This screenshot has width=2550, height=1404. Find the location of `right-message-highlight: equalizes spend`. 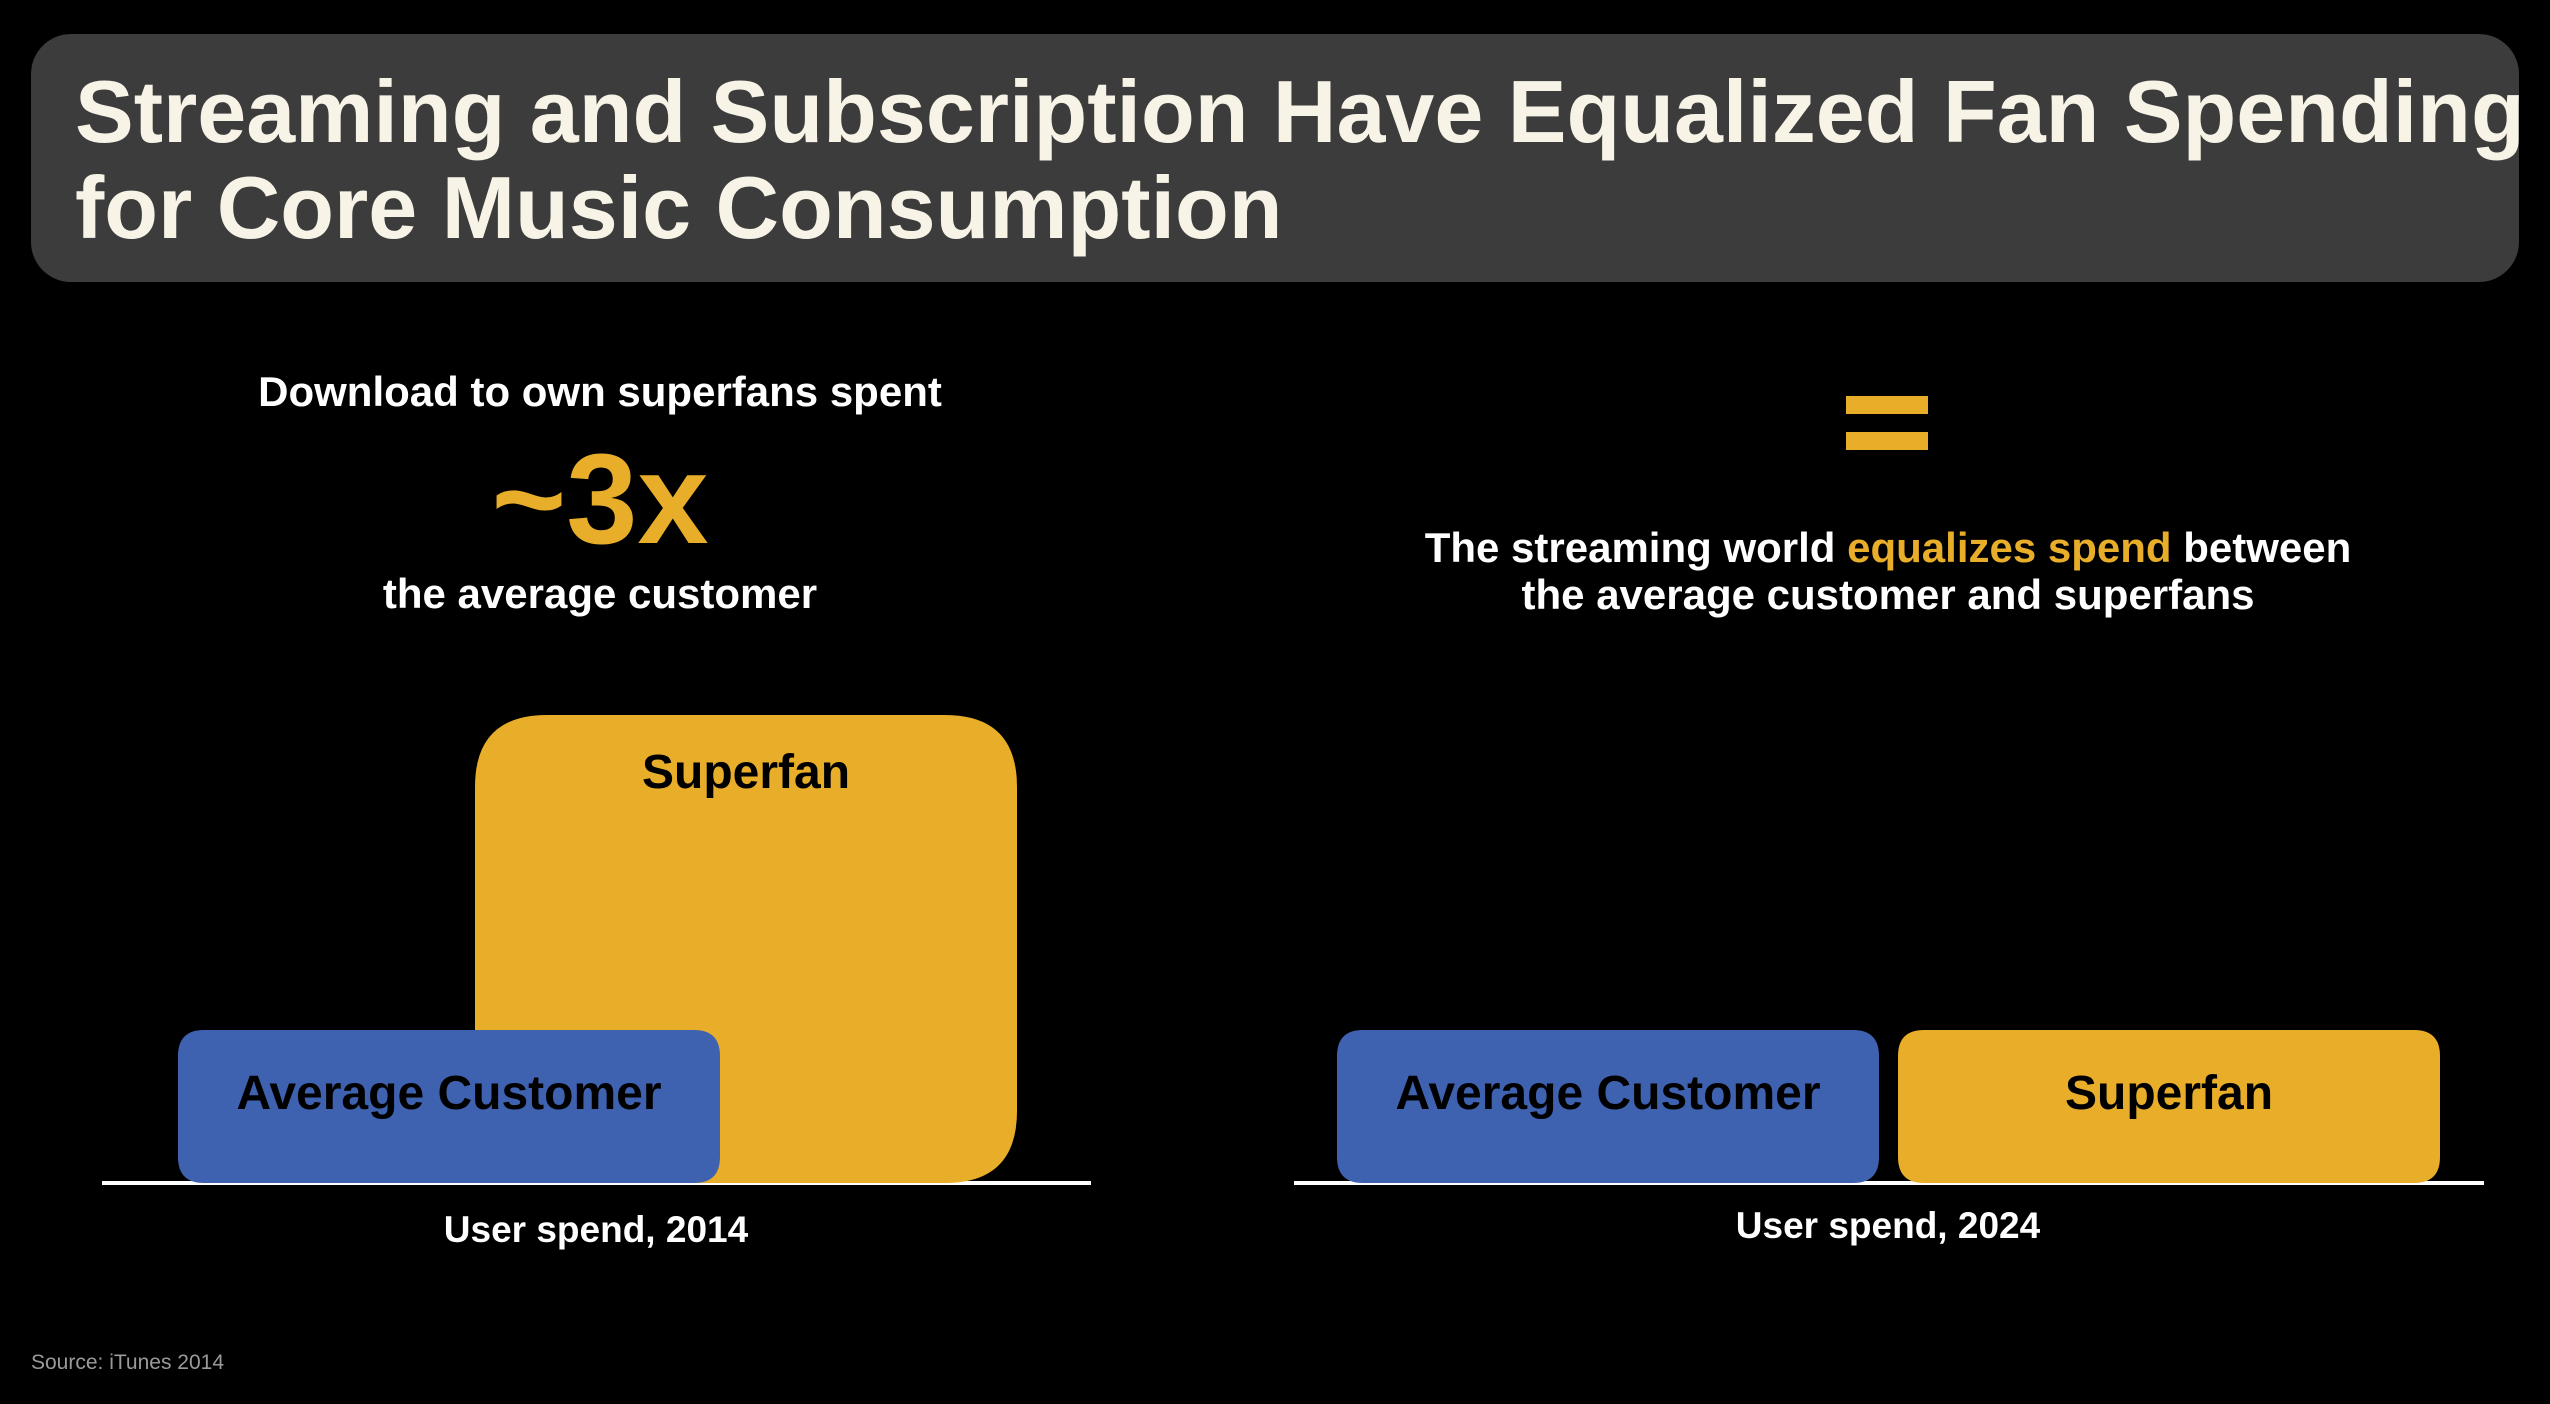

right-message-highlight: equalizes spend is located at coordinates (2009, 547).